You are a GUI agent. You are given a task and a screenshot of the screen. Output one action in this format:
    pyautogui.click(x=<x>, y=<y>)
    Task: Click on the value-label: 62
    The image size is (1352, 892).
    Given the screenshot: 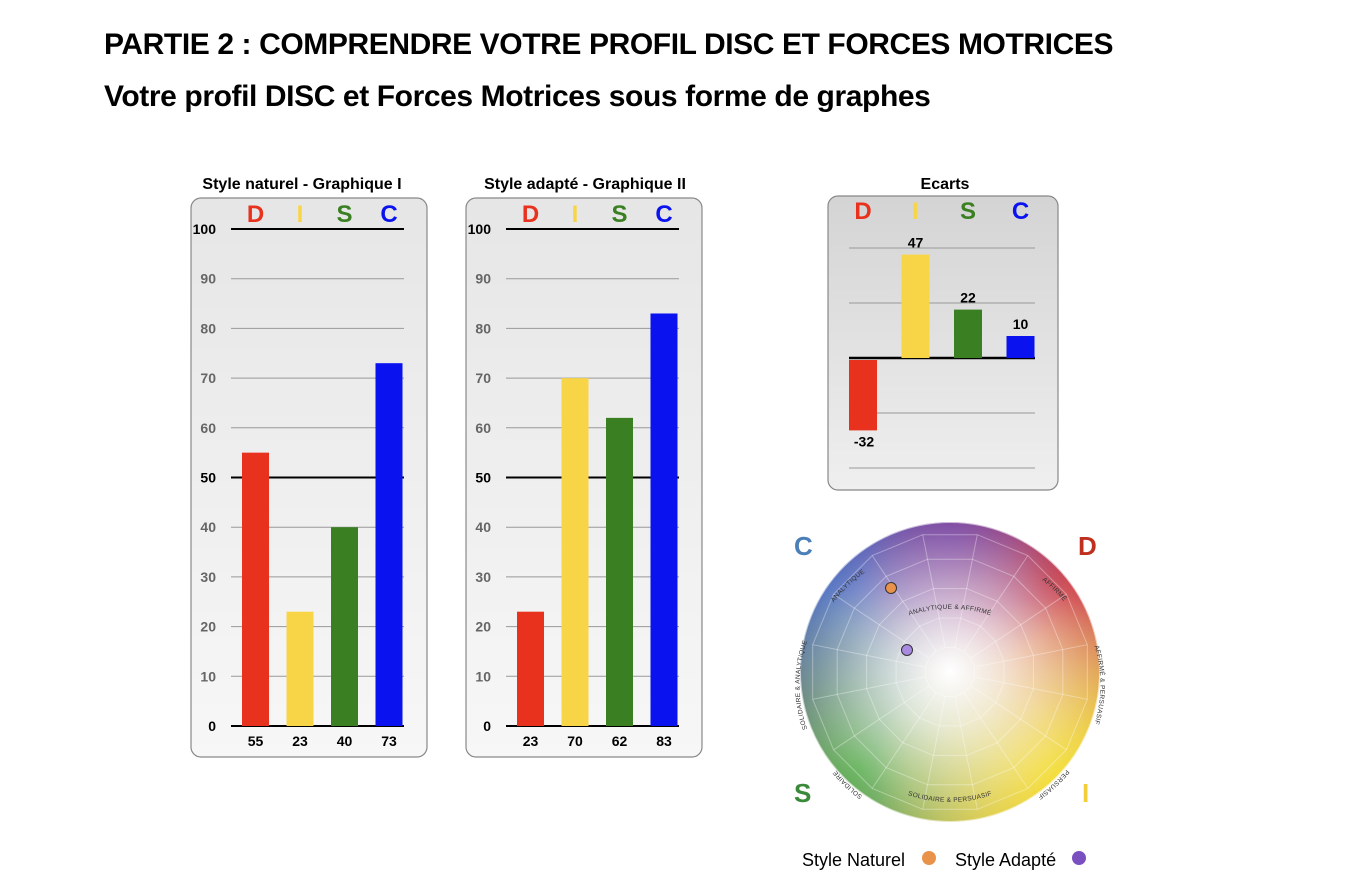 What is the action you would take?
    pyautogui.click(x=620, y=741)
    